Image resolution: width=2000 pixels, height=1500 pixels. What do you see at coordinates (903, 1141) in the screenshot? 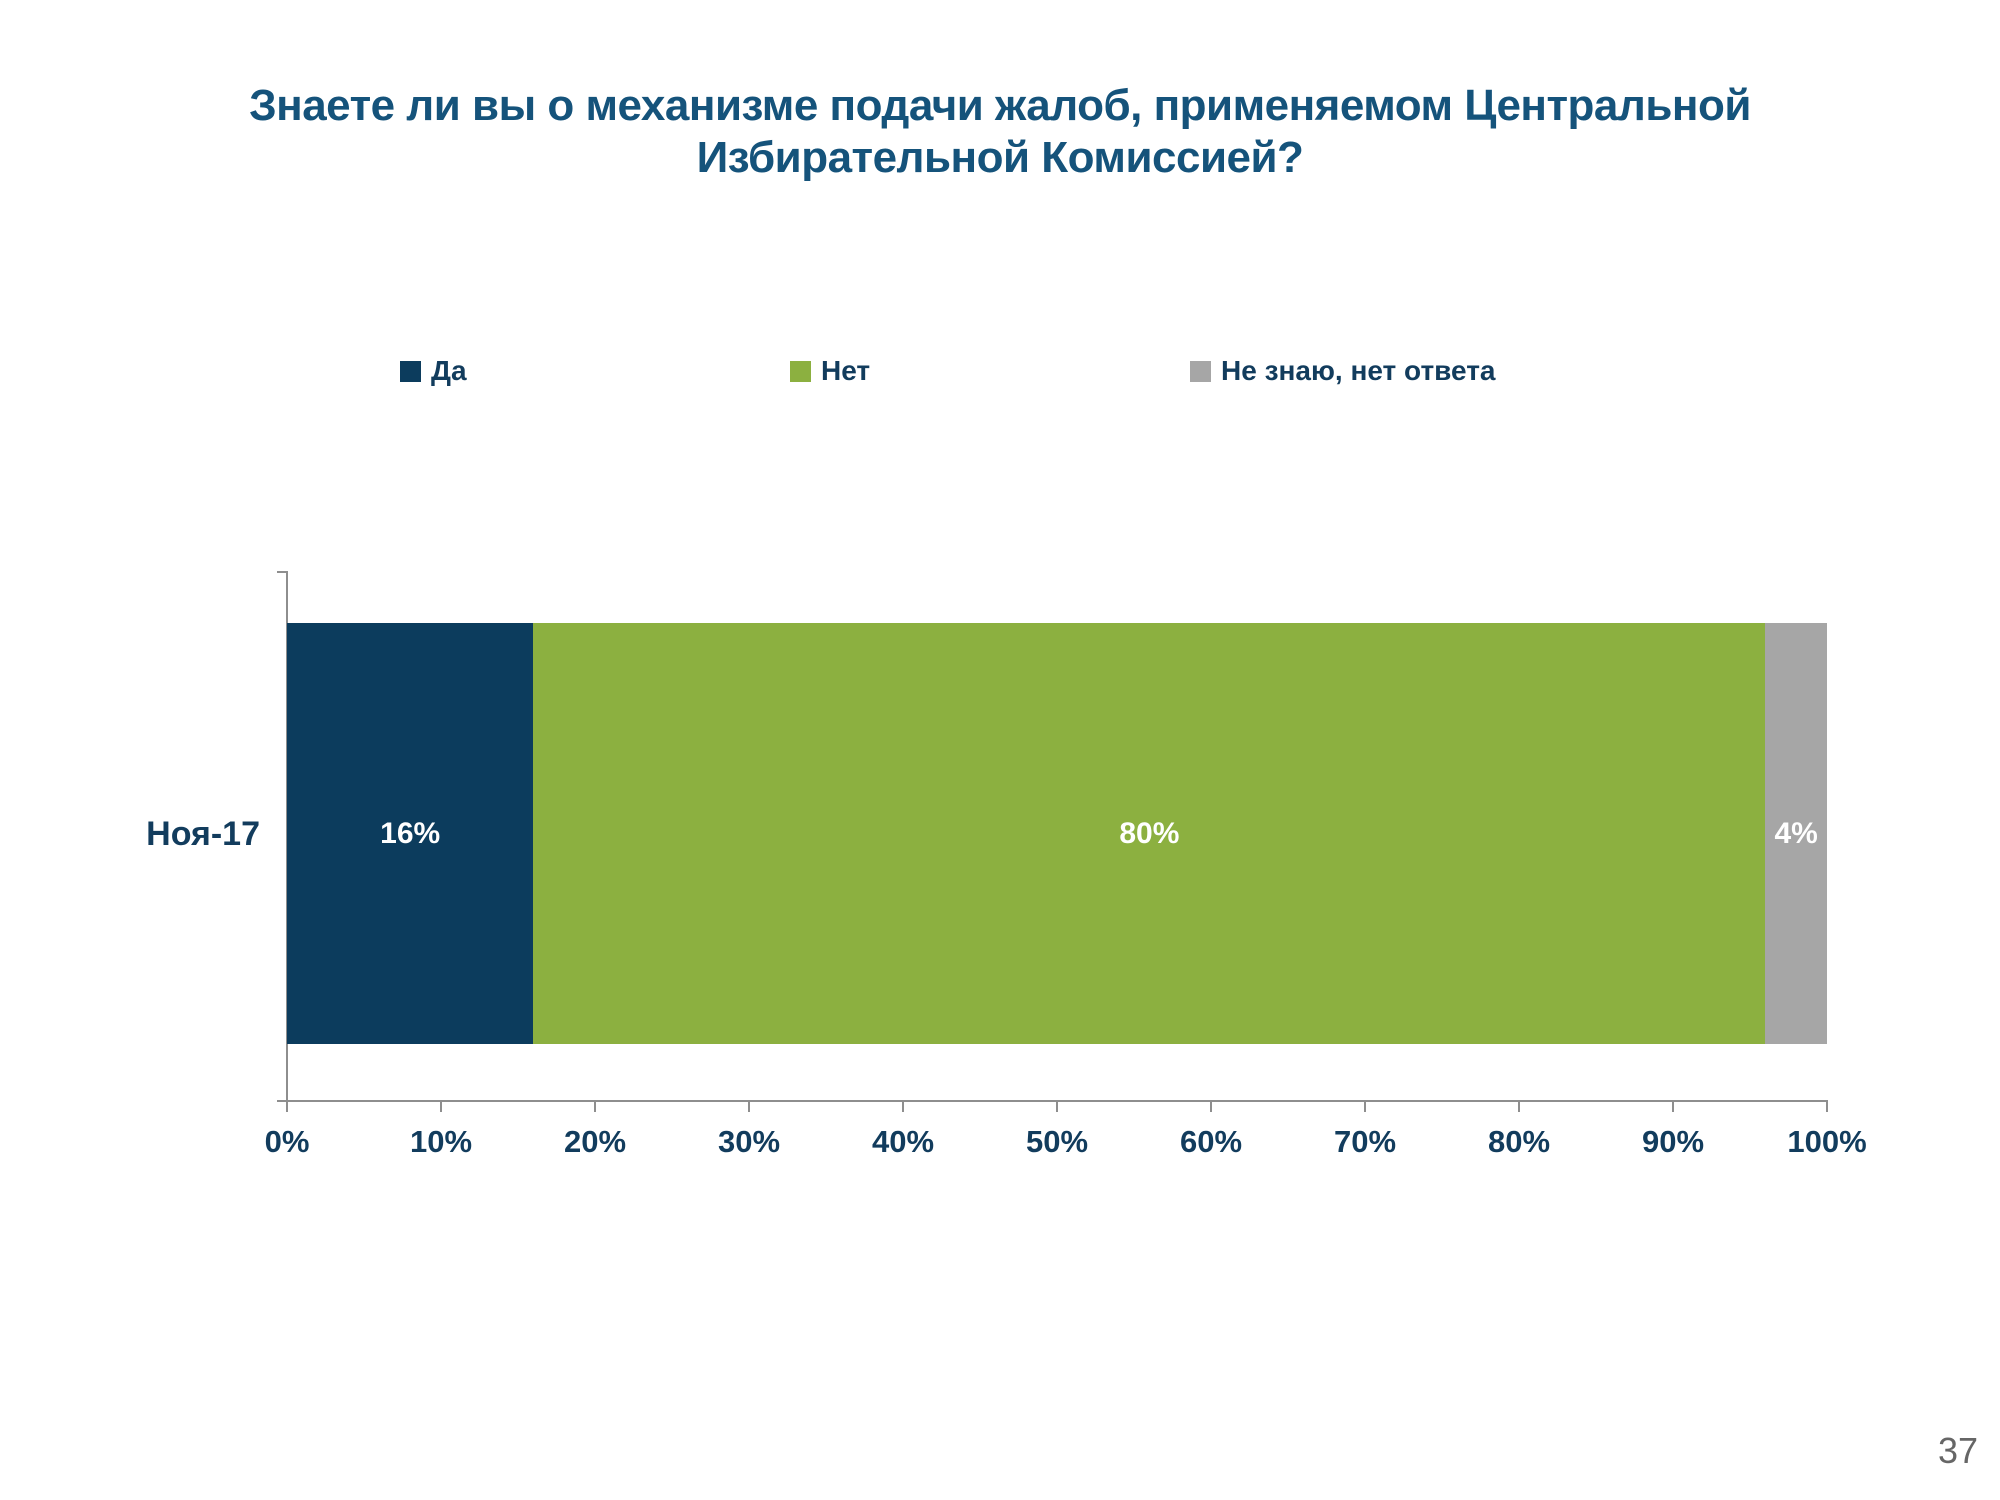
I see `x-axis-tick-label: 40%` at bounding box center [903, 1141].